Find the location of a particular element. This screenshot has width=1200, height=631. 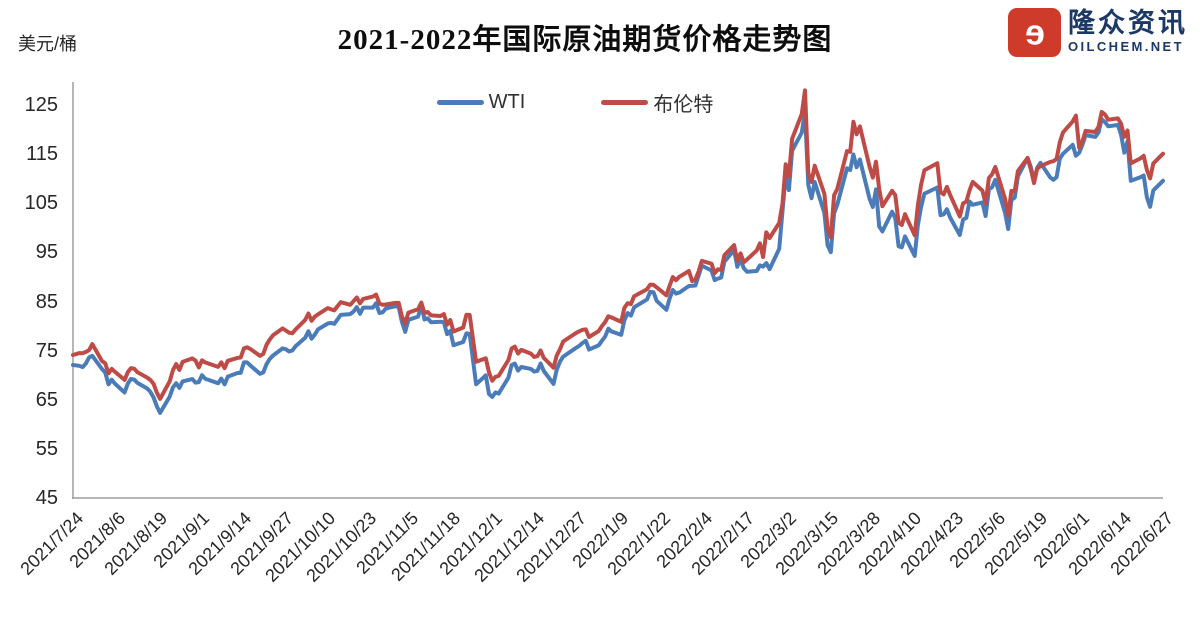

legend-item-brent: 布伦特 is located at coordinates (657, 102).